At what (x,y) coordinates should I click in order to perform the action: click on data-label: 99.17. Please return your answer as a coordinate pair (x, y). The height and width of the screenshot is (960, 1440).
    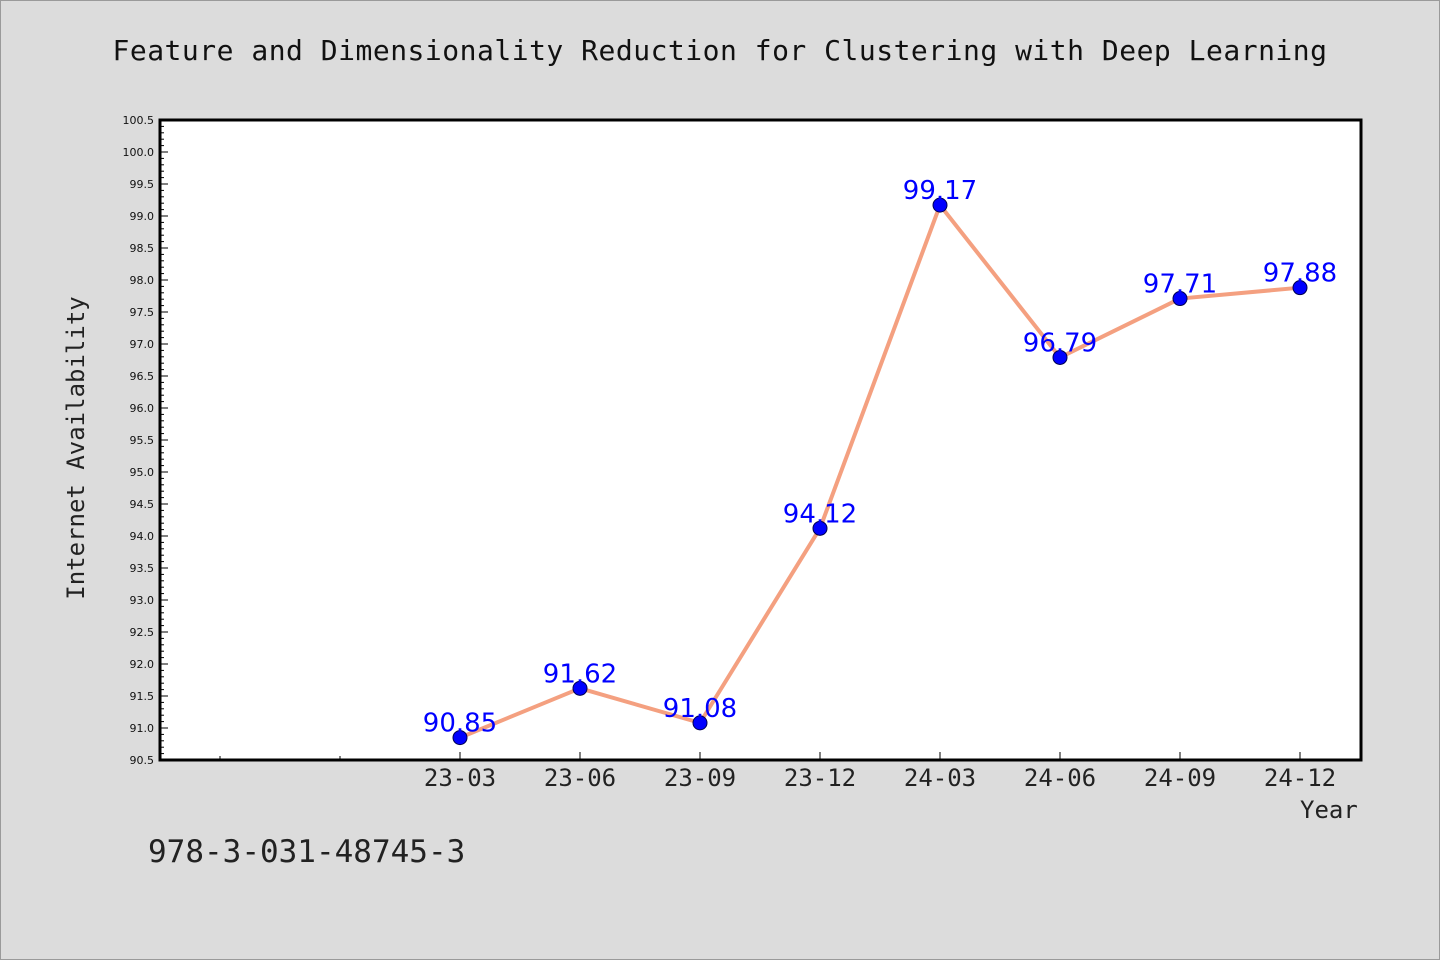
    Looking at the image, I should click on (940, 191).